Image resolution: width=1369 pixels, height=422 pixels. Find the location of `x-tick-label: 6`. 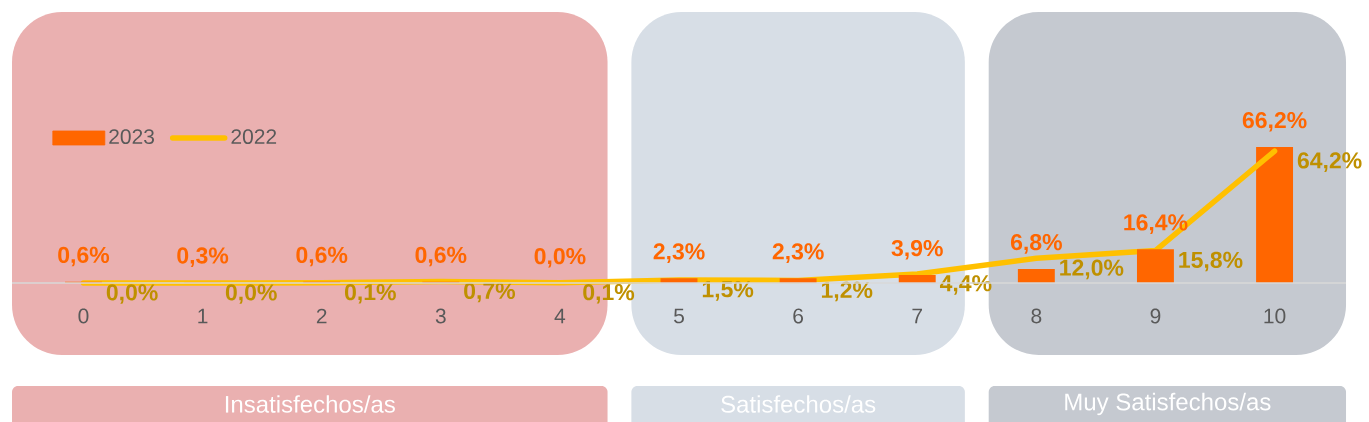

x-tick-label: 6 is located at coordinates (798, 316).